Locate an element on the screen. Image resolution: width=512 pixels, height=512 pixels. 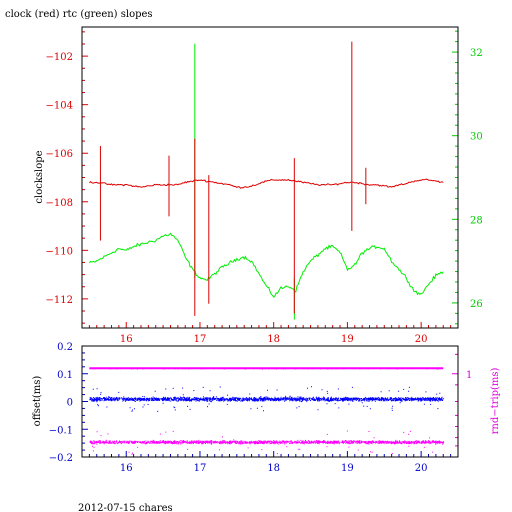
footer-caption: 2012-07-15 chares is located at coordinates (125, 507).